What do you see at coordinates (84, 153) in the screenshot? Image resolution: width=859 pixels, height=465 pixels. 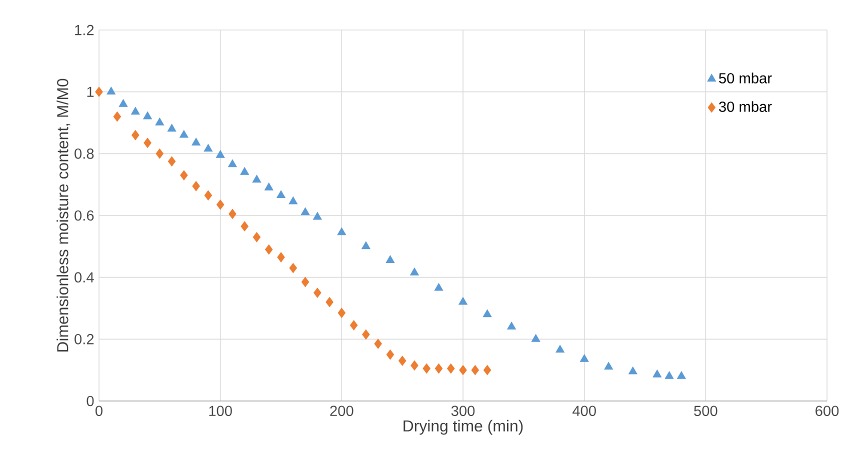 I see `y-tick-label: 0.8` at bounding box center [84, 153].